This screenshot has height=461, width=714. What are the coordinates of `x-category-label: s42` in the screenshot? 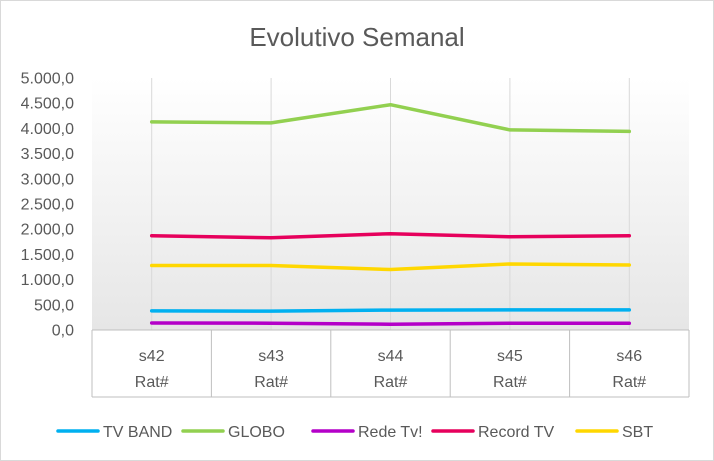 It's located at (152, 356).